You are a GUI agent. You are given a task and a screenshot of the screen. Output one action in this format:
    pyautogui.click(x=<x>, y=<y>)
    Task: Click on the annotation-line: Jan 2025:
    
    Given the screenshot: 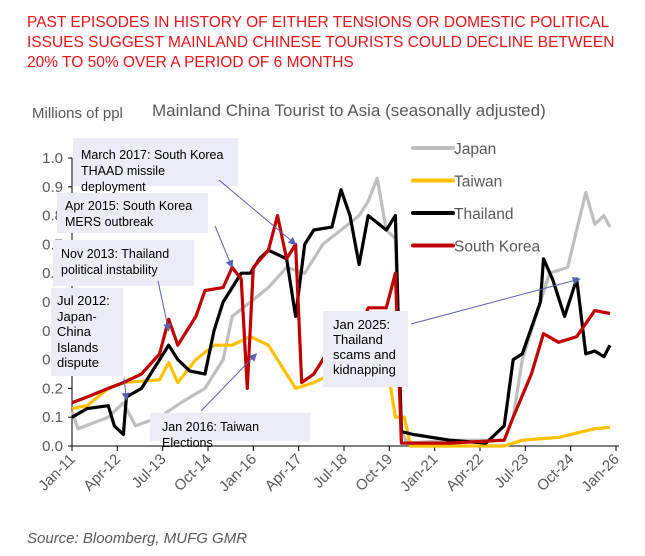 What is the action you would take?
    pyautogui.click(x=362, y=324)
    